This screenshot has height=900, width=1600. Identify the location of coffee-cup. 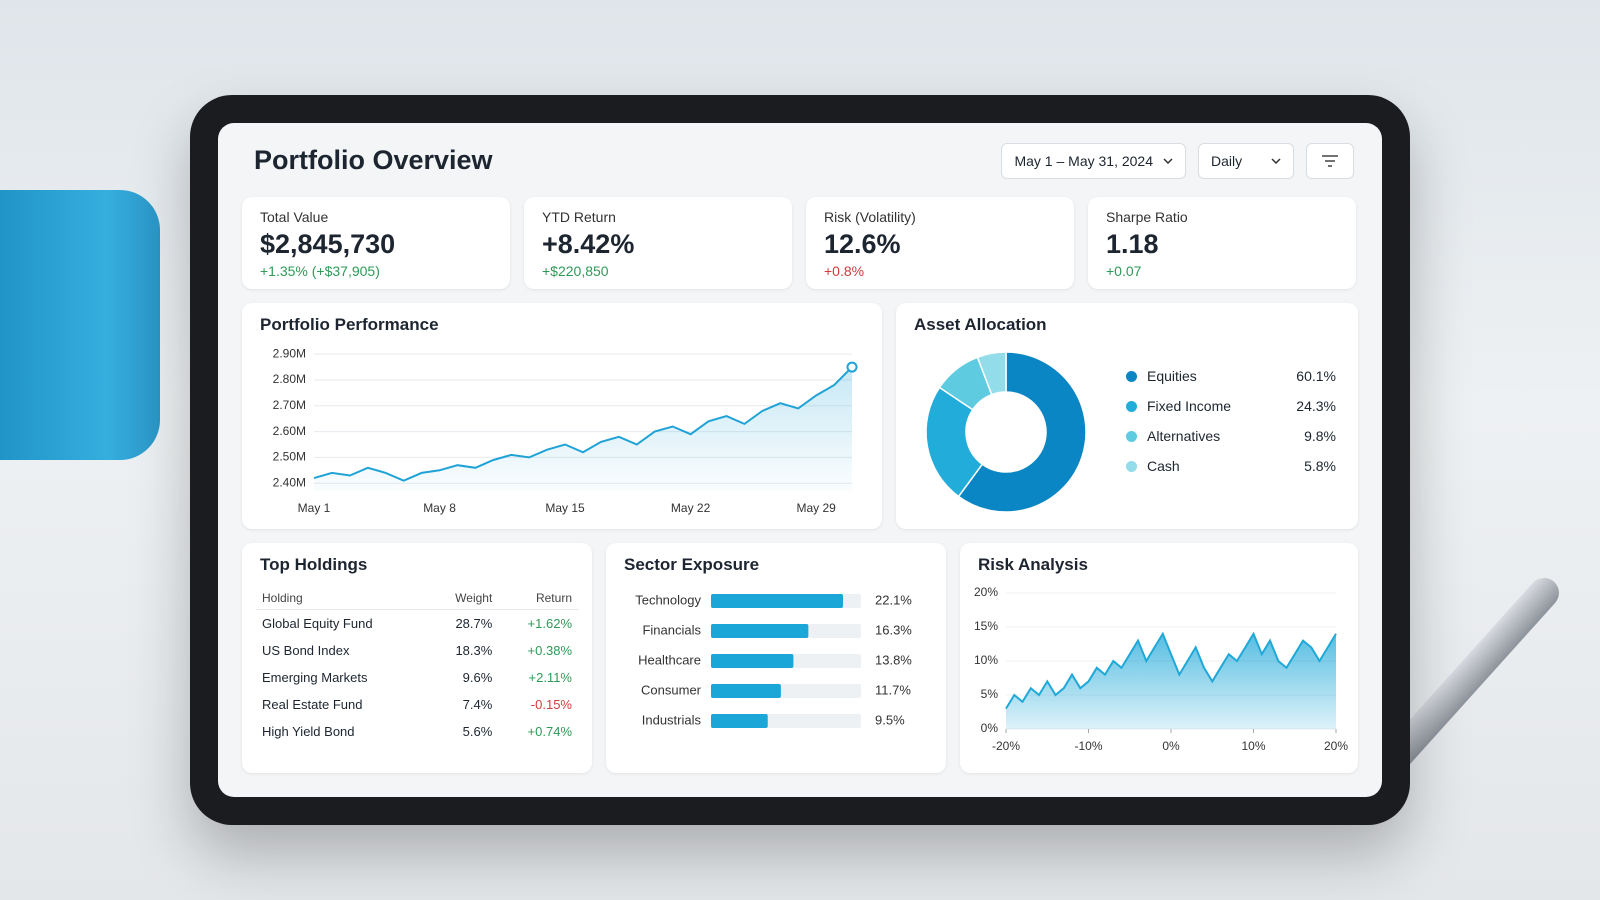
(80, 325).